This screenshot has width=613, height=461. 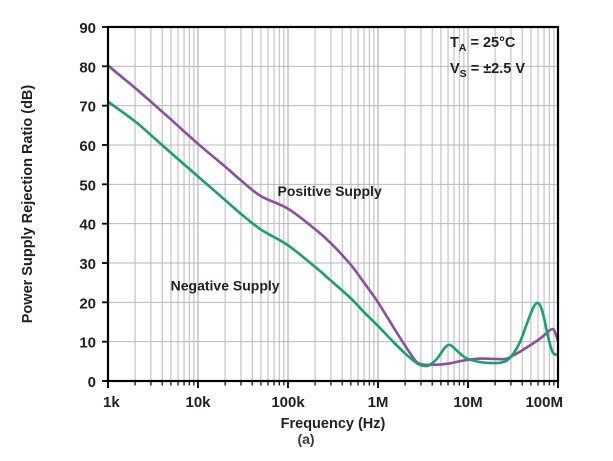 What do you see at coordinates (467, 402) in the screenshot?
I see `x-tick-label: 10M` at bounding box center [467, 402].